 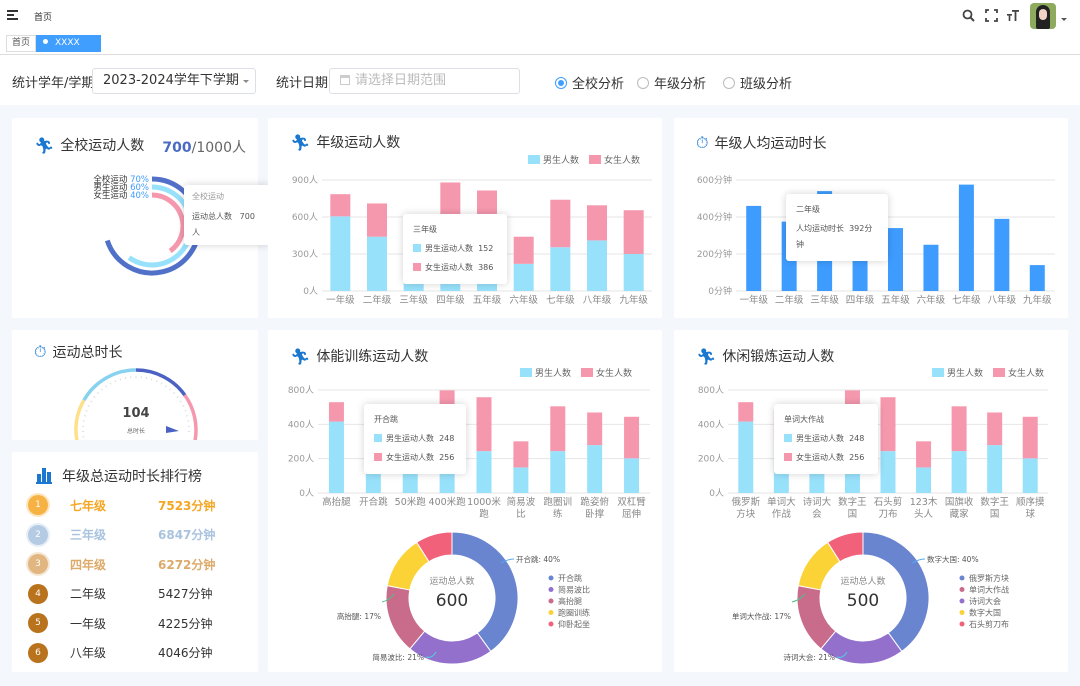 I want to click on y-tick-label: 400人, so click(x=301, y=424).